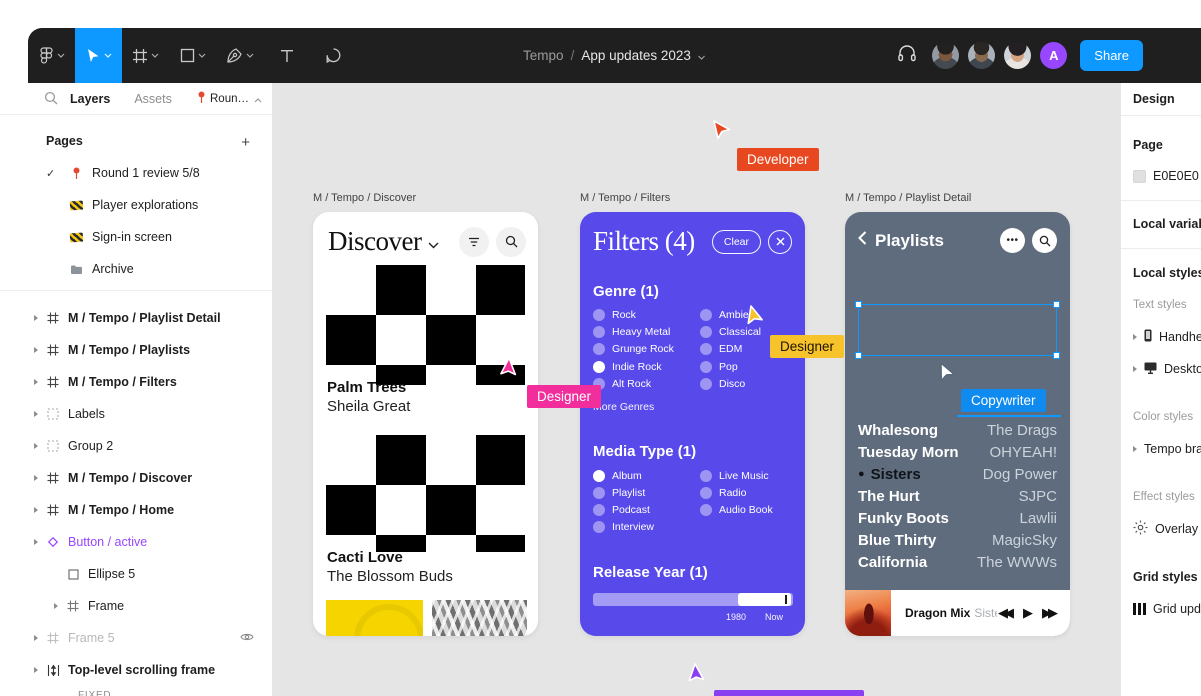 Image resolution: width=1201 pixels, height=696 pixels. What do you see at coordinates (136, 350) in the screenshot?
I see `layer-row: M / Tempo / Playlists` at bounding box center [136, 350].